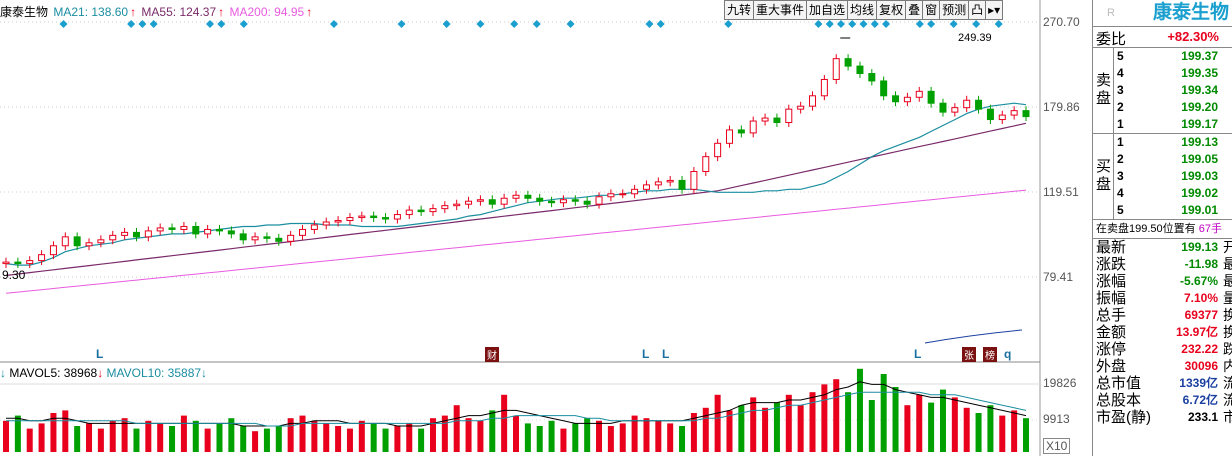 The width and height of the screenshot is (1232, 456). What do you see at coordinates (1162, 366) in the screenshot?
I see `stat-row: 外盘 30096 内` at bounding box center [1162, 366].